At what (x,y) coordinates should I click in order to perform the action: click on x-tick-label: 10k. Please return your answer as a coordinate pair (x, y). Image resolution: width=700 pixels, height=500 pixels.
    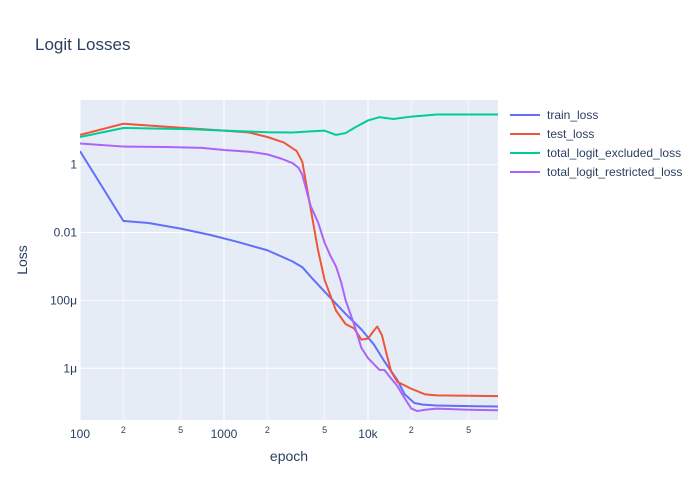
    Looking at the image, I should click on (368, 434).